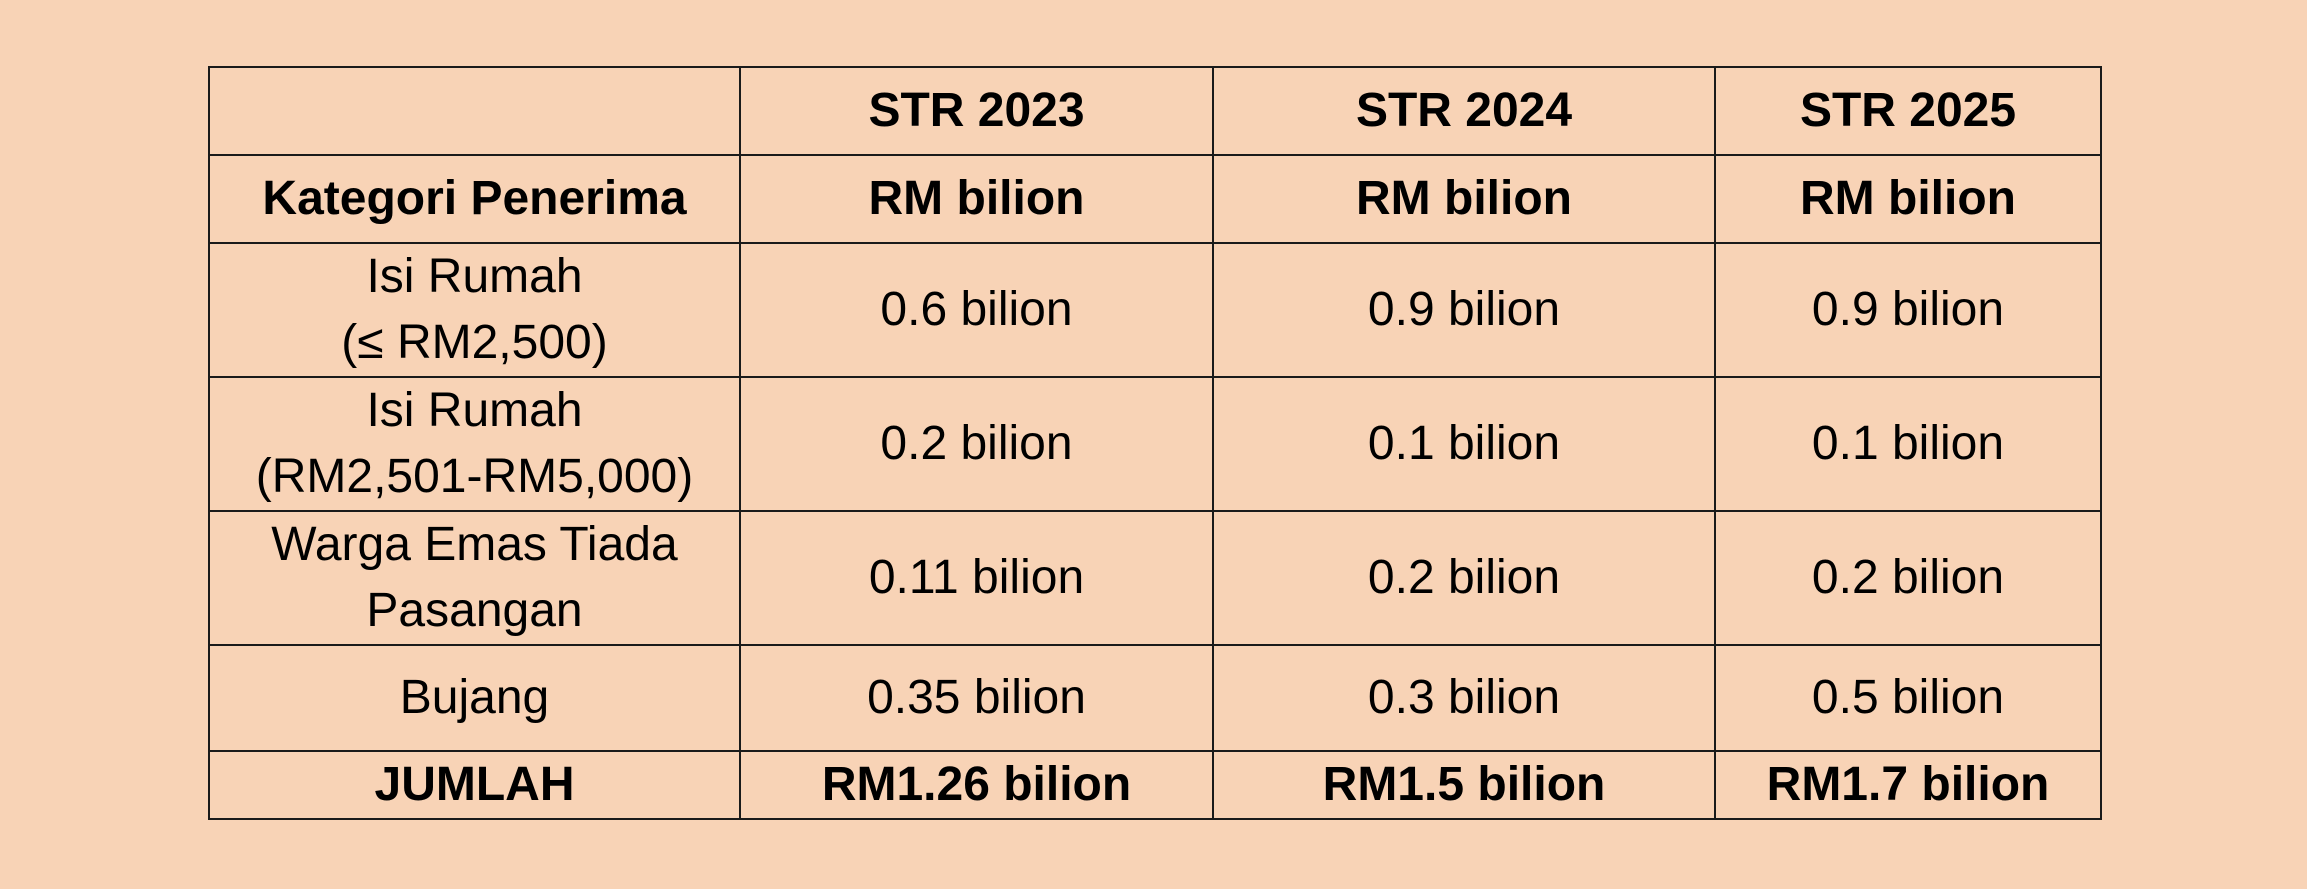 Image resolution: width=2307 pixels, height=889 pixels. What do you see at coordinates (474, 610) in the screenshot?
I see `category-line-2: Pasangan` at bounding box center [474, 610].